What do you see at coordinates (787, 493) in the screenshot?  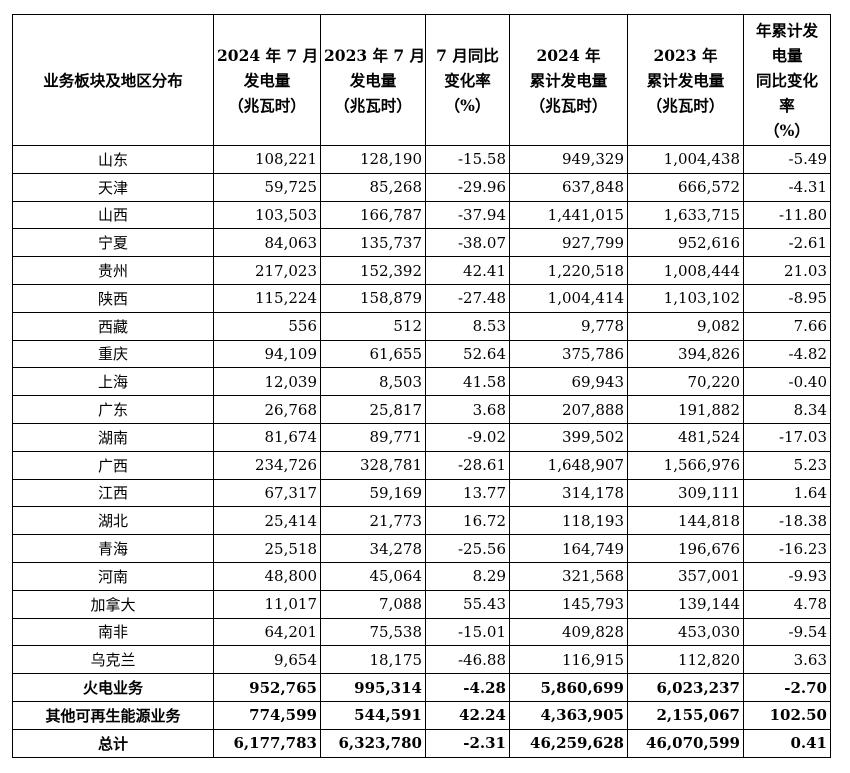 I see `value-cell: 1.64` at bounding box center [787, 493].